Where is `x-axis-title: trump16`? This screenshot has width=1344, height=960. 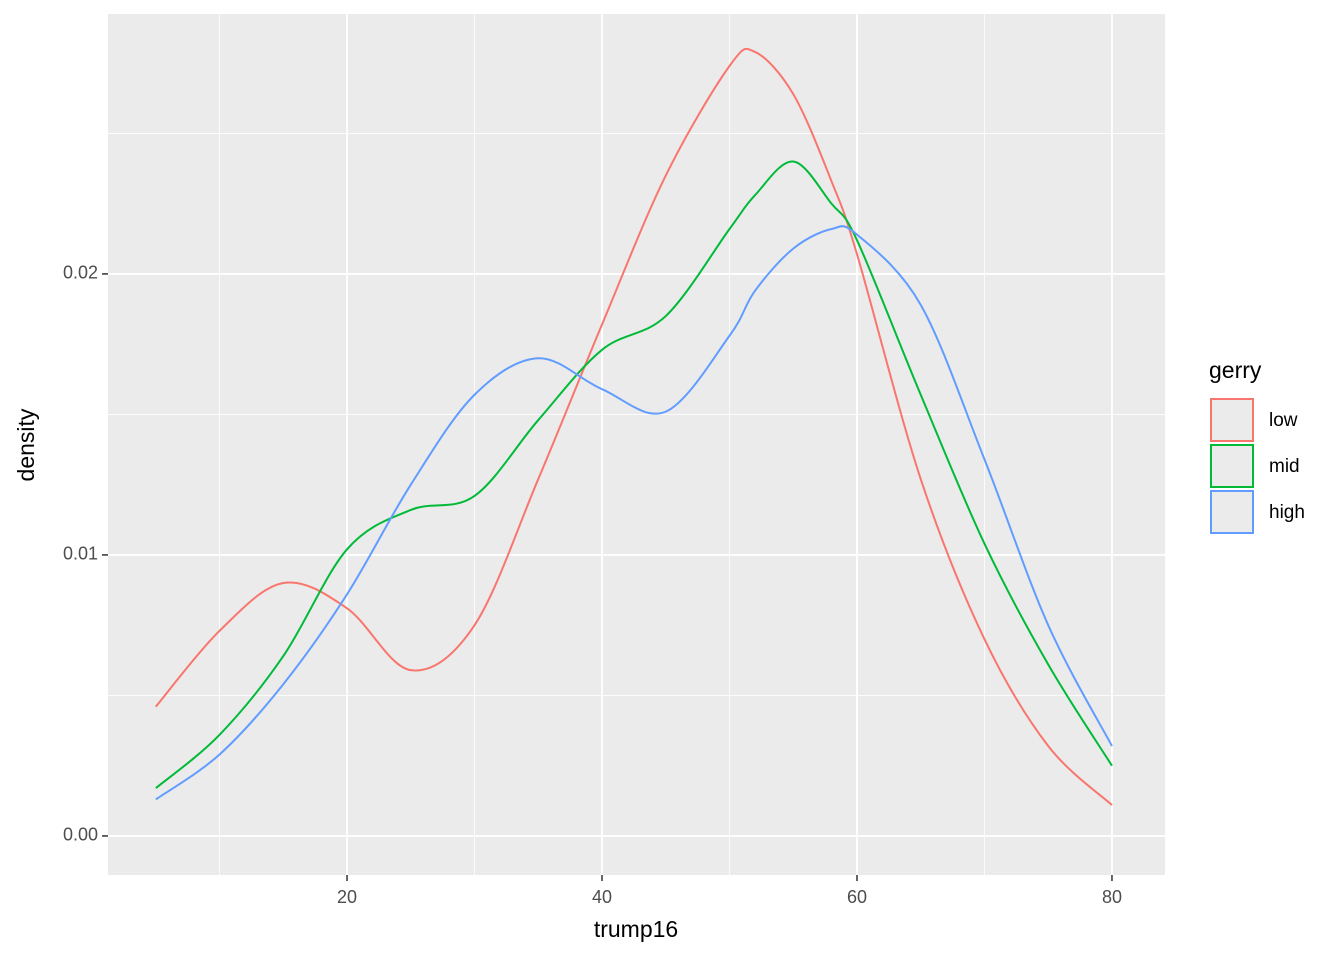
x-axis-title: trump16 is located at coordinates (636, 929).